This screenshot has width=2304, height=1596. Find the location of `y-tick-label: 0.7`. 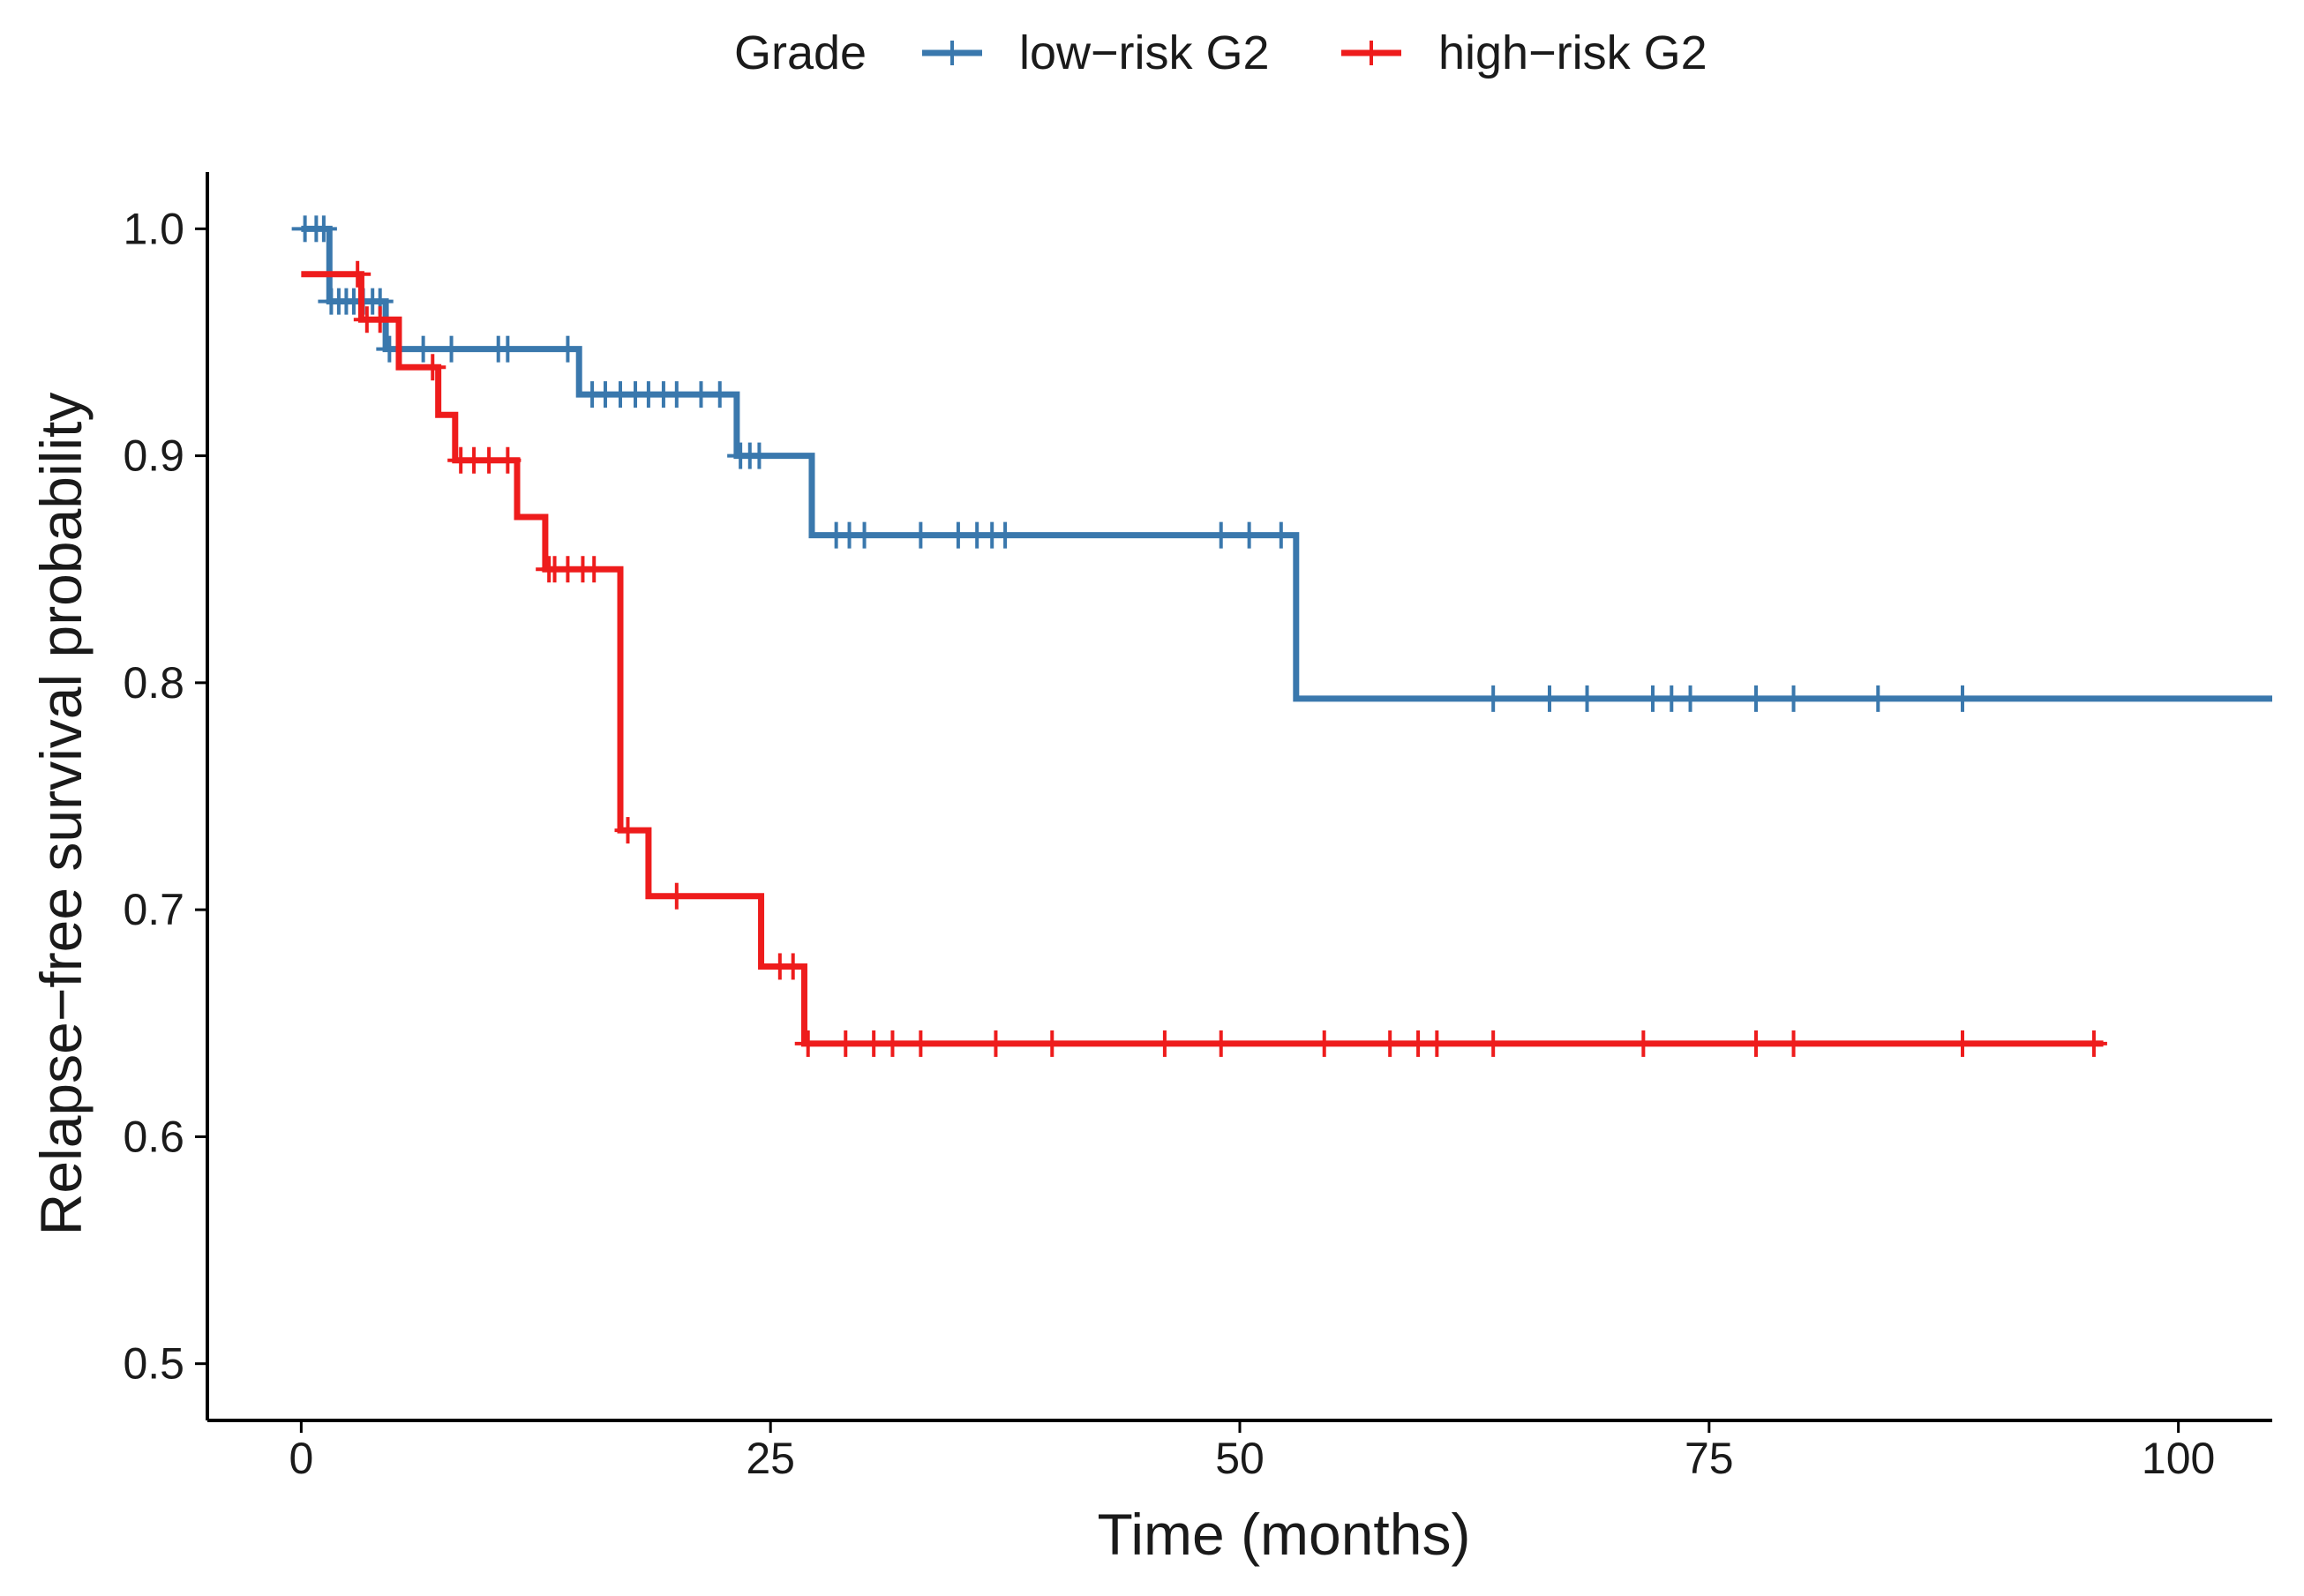

y-tick-label: 0.7 is located at coordinates (153, 909).